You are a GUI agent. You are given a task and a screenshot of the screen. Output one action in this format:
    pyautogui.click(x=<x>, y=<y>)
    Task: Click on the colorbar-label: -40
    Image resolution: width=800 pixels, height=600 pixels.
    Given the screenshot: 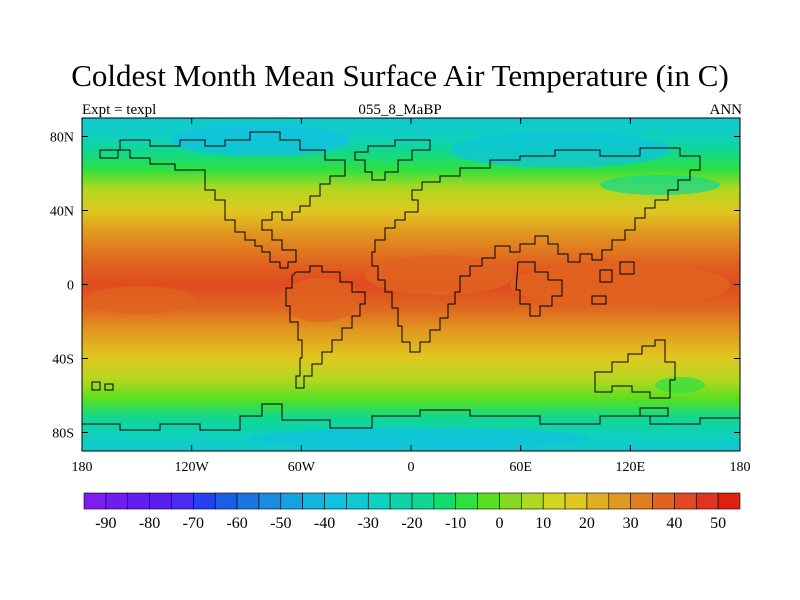 What is the action you would take?
    pyautogui.click(x=324, y=523)
    